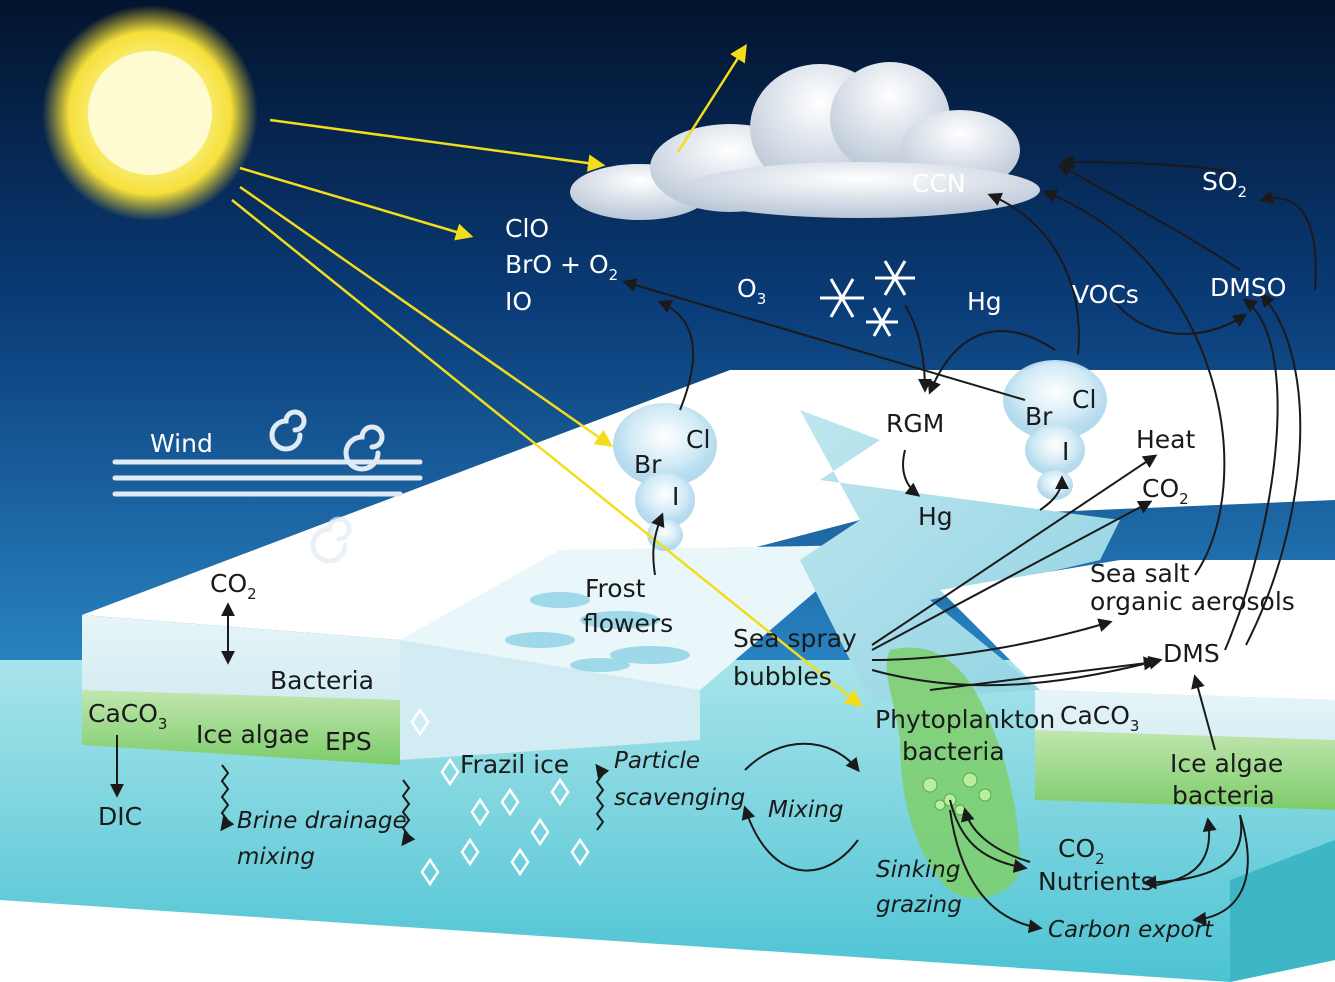 This screenshot has width=1335, height=982. Describe the element at coordinates (348, 741) in the screenshot. I see `label-eps: EPS` at that location.